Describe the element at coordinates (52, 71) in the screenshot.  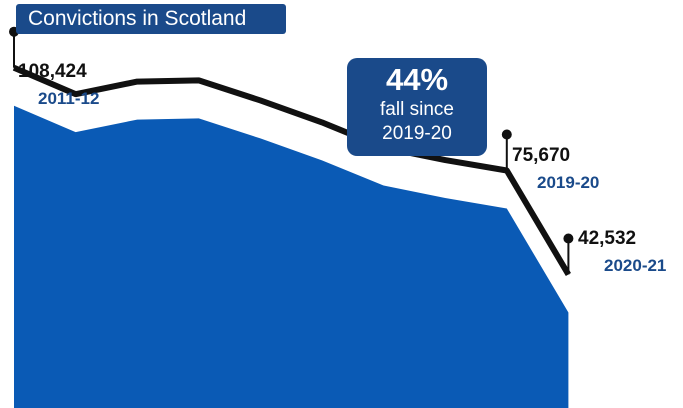
I see `data-label-2011-12-value: 108,424` at that location.